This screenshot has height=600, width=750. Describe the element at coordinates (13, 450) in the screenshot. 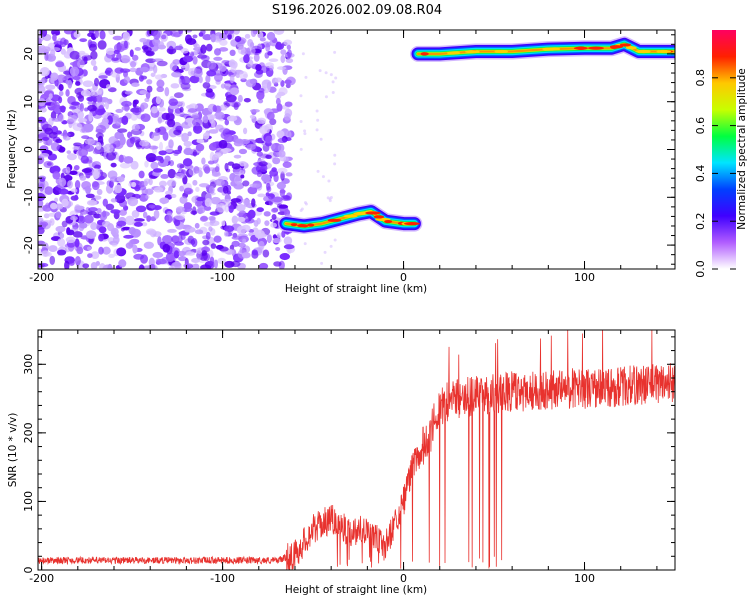

I see `snr-y-label: SNR (10 * v/v)` at that location.